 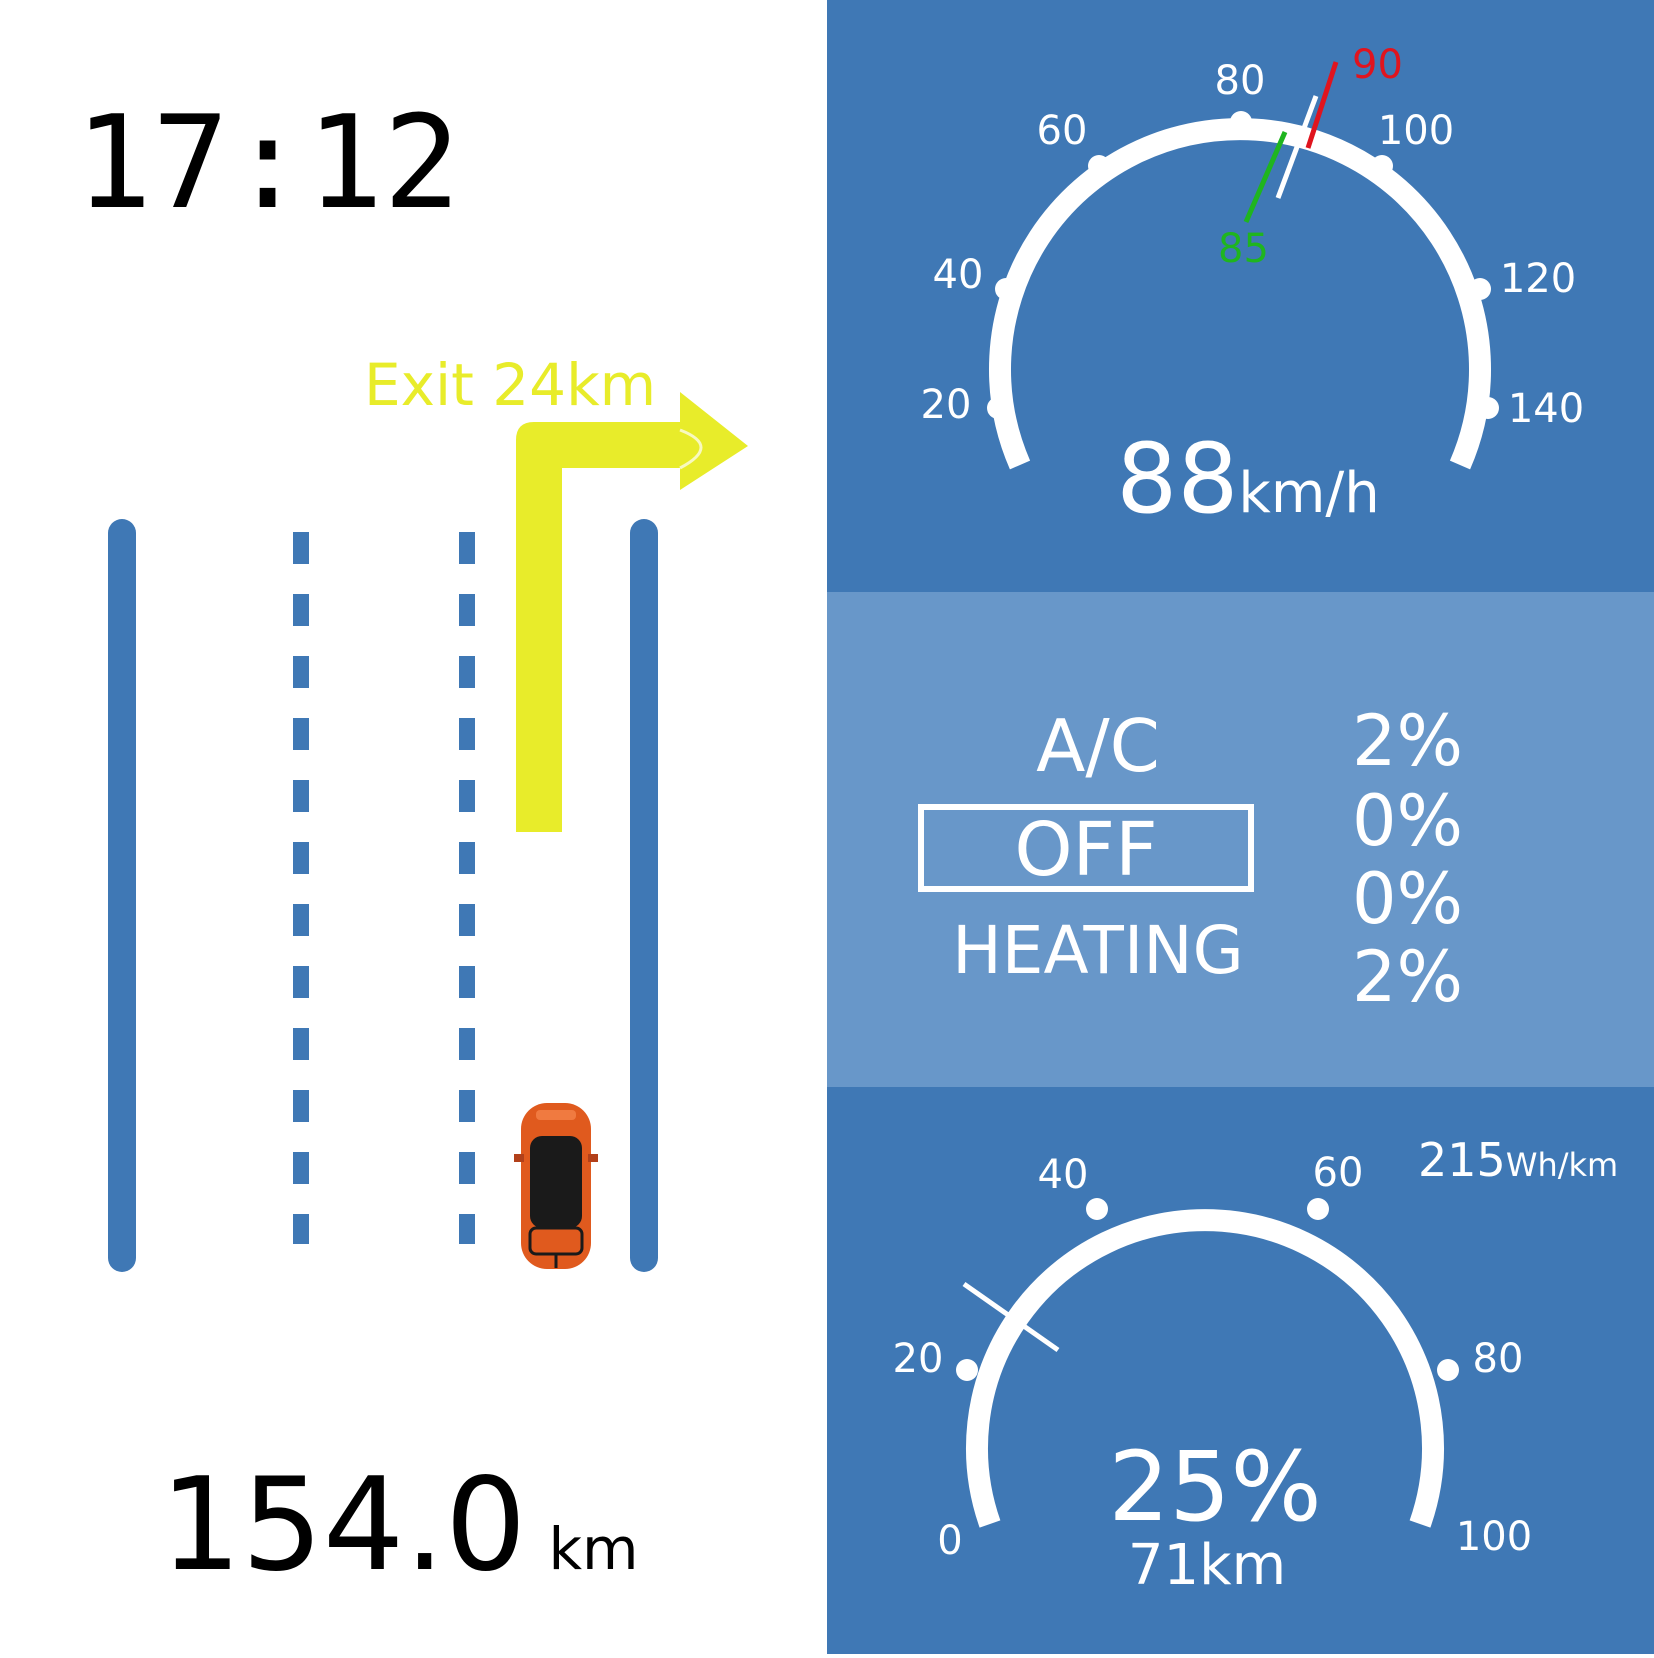 What do you see at coordinates (949, 1541) in the screenshot?
I see `battery-tick-label-0: 0` at bounding box center [949, 1541].